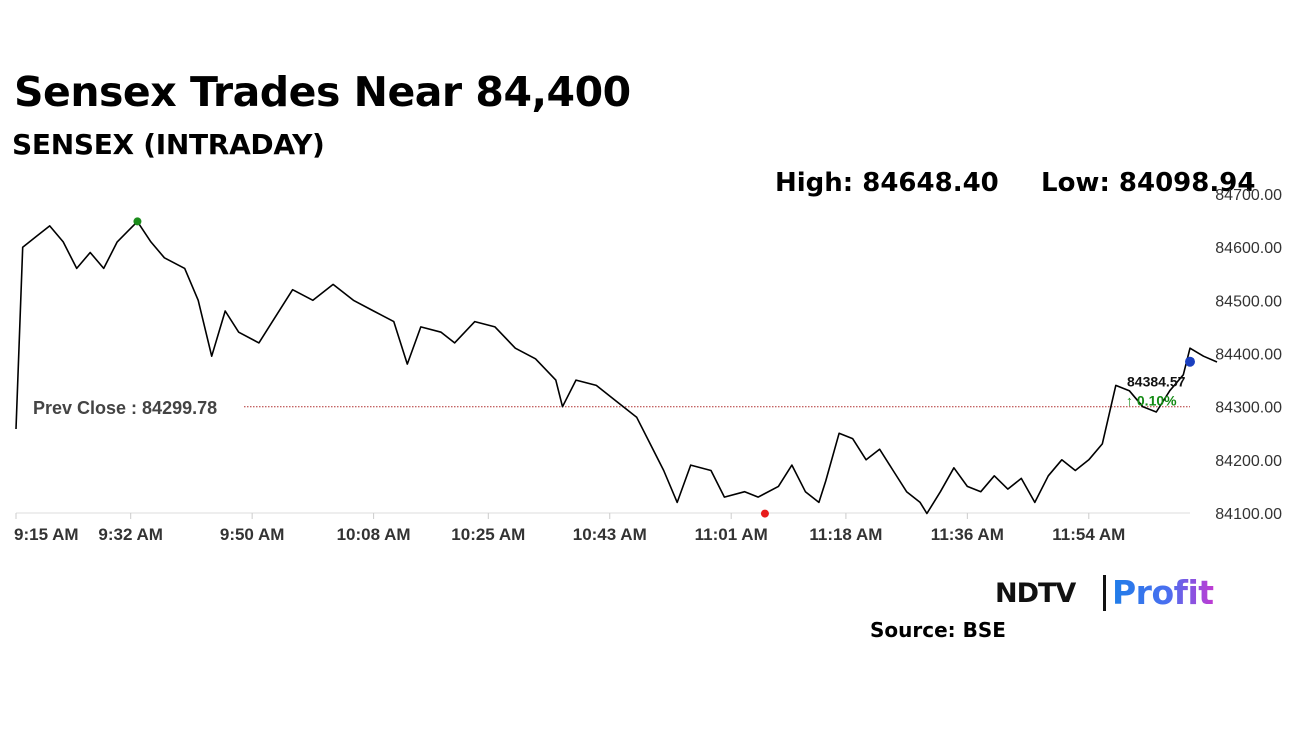 The image size is (1296, 729). Describe the element at coordinates (130, 534) in the screenshot. I see `x-tick-label: 9:32 AM` at that location.